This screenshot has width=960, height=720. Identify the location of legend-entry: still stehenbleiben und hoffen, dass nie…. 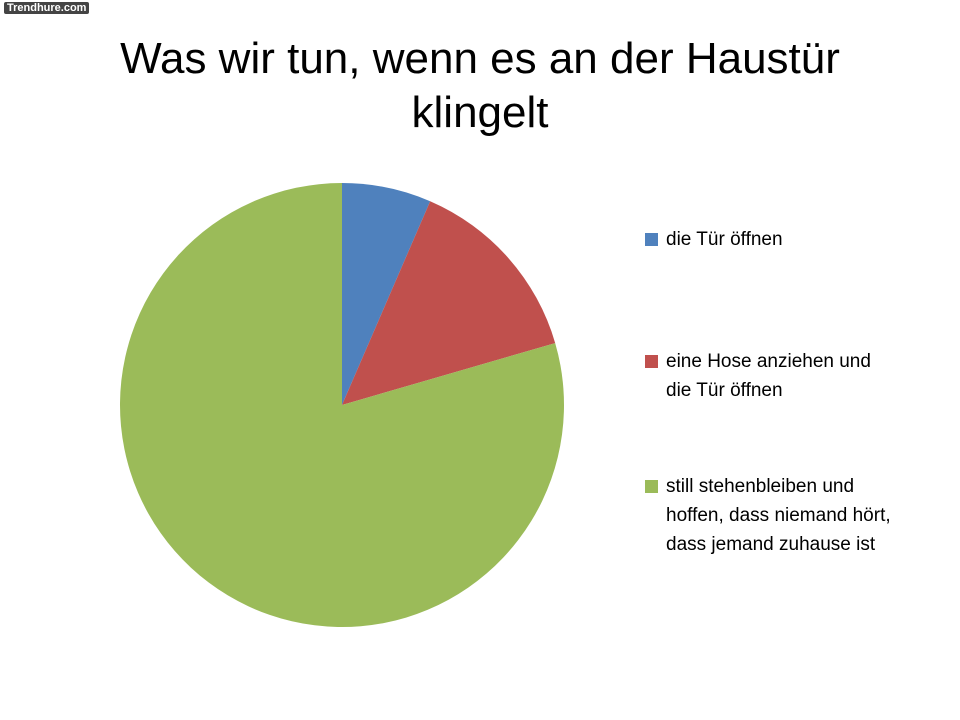
(770, 515).